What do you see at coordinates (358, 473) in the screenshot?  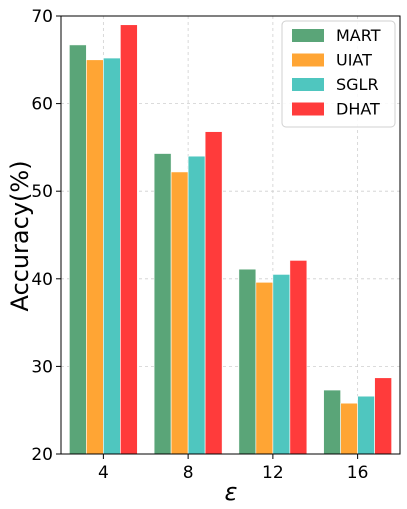 I see `x-tick-label: 16` at bounding box center [358, 473].